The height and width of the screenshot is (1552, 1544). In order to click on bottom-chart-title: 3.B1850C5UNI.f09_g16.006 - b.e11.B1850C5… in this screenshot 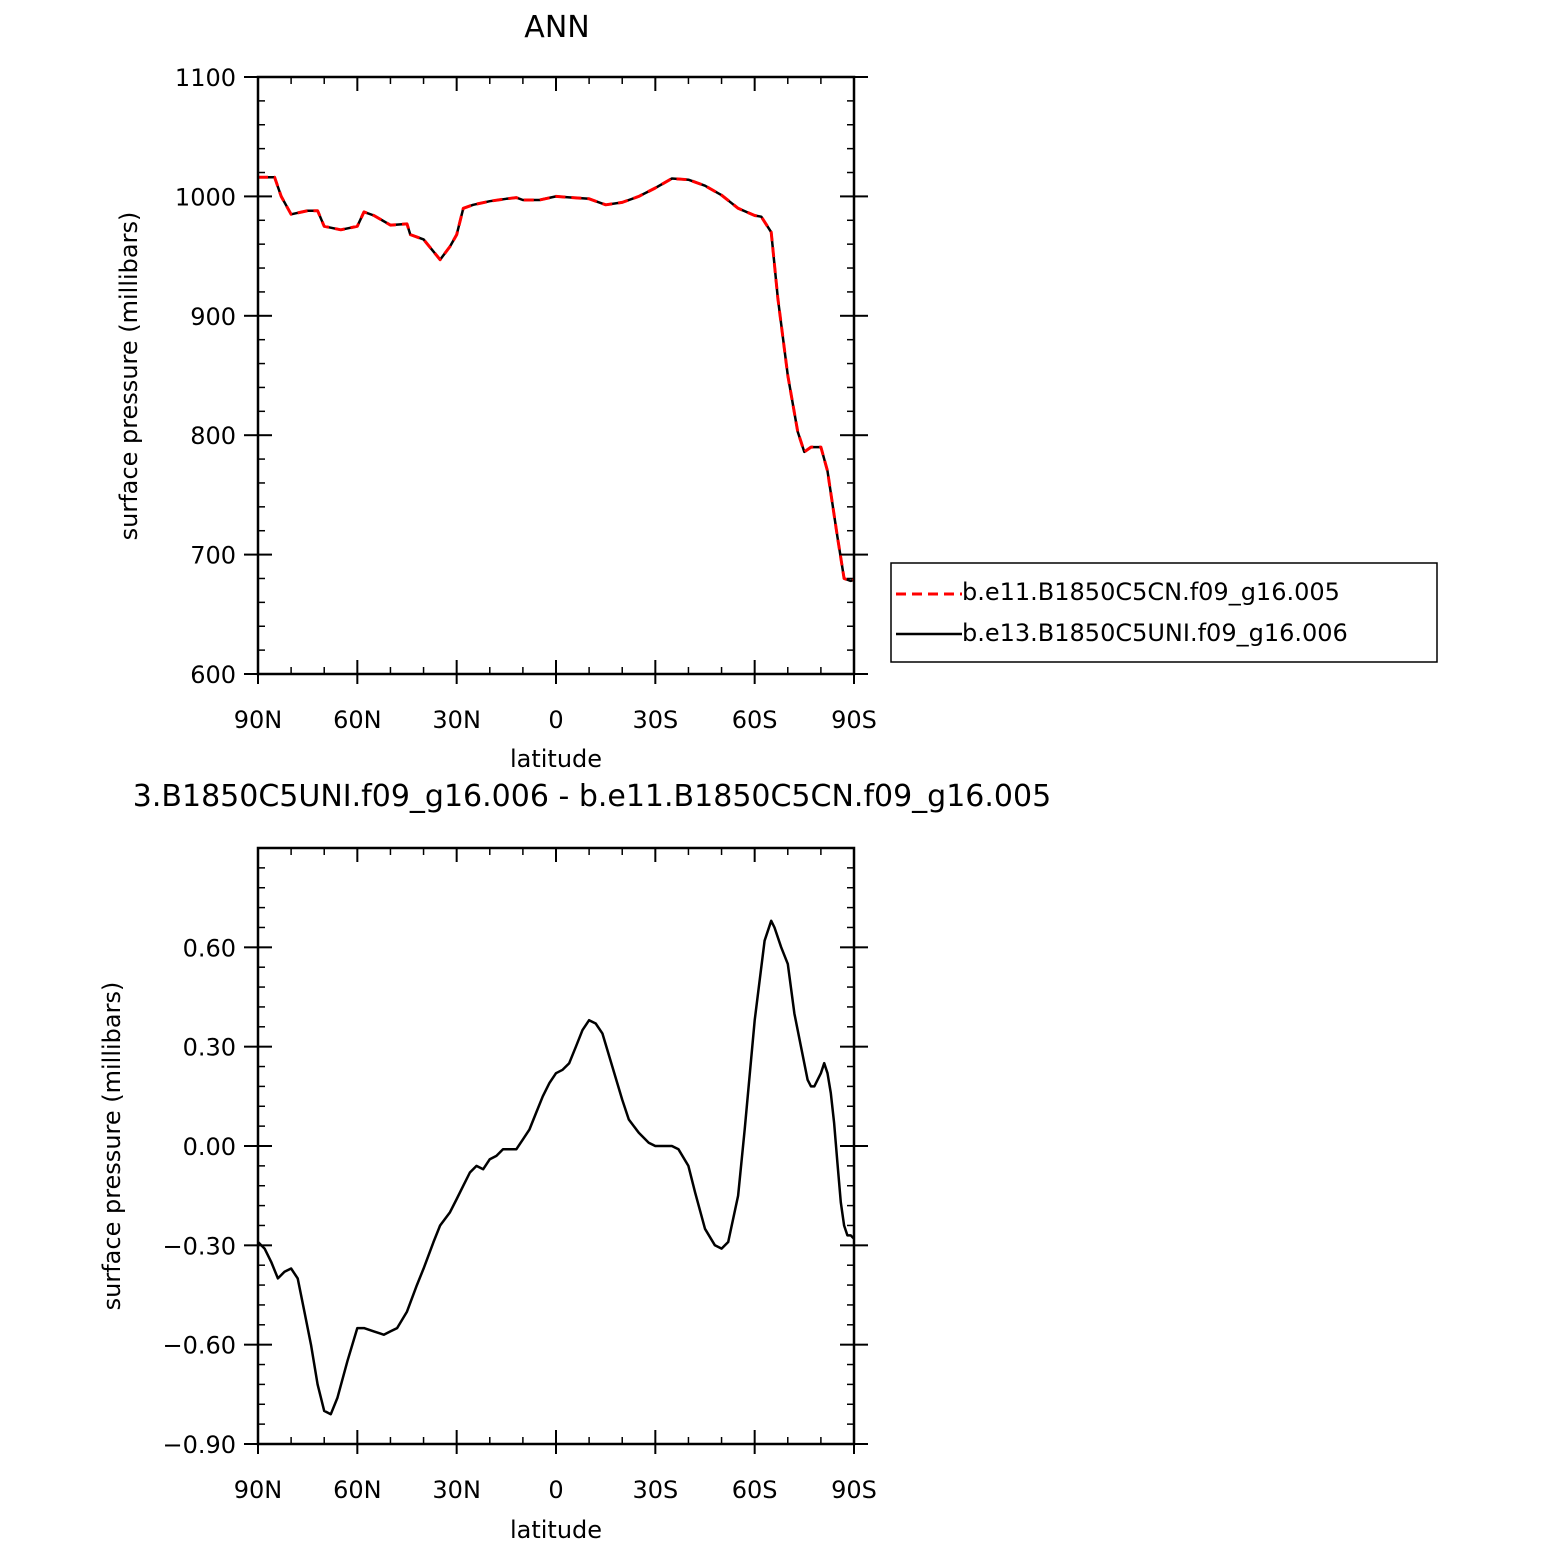, I will do `click(592, 796)`.